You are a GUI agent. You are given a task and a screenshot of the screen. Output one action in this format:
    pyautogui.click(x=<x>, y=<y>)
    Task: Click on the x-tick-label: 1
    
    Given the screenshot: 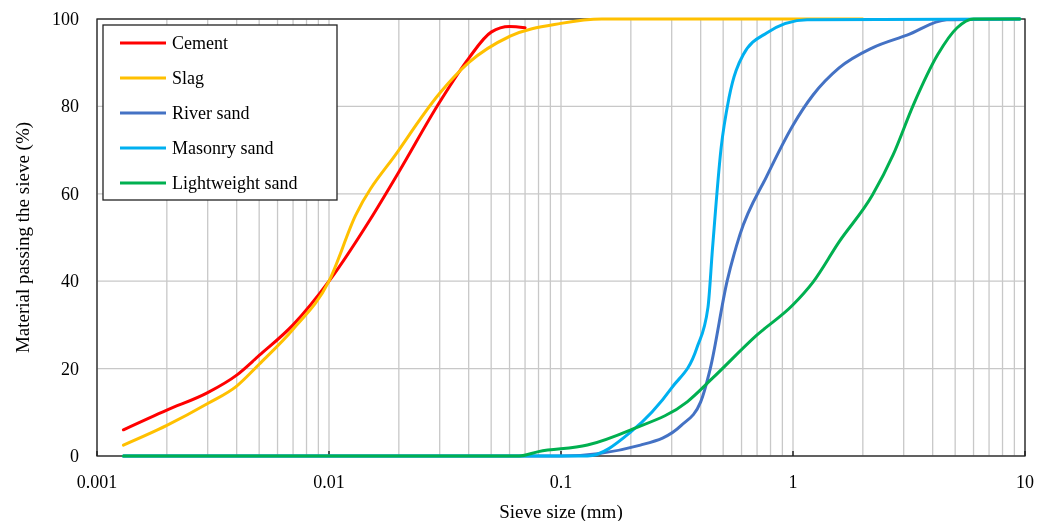 What is the action you would take?
    pyautogui.click(x=793, y=482)
    